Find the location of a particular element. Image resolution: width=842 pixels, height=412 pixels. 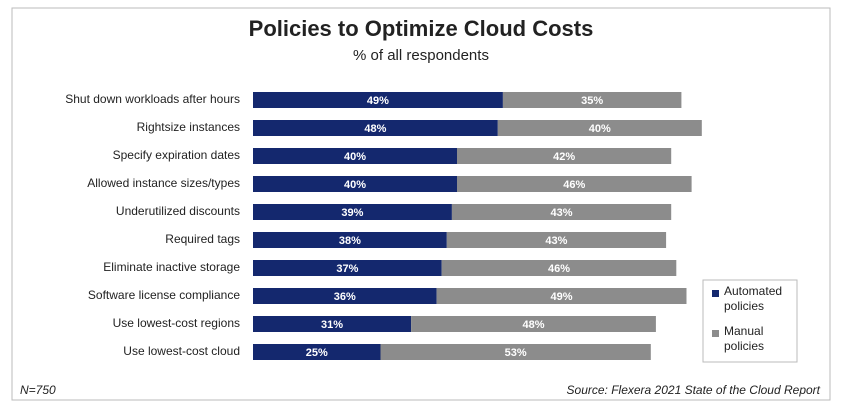

value-label: 39% is located at coordinates (352, 213).